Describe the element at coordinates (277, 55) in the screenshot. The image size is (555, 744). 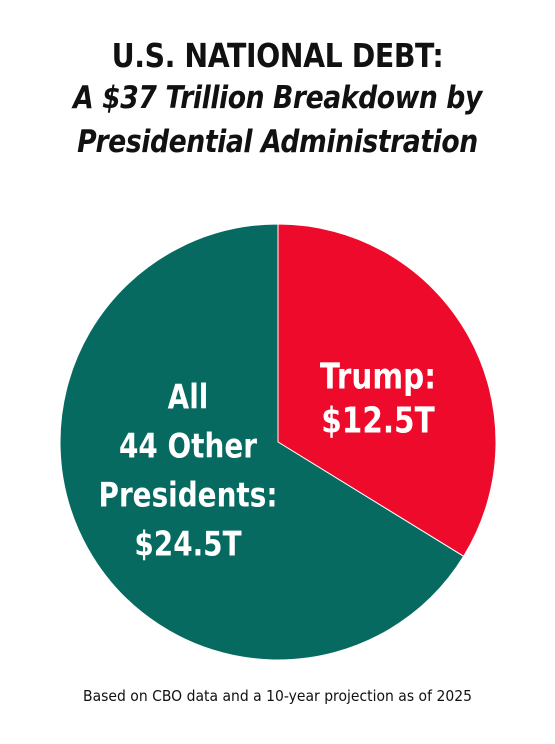
I see `chart-title: U.S. NATIONAL DEBT:` at that location.